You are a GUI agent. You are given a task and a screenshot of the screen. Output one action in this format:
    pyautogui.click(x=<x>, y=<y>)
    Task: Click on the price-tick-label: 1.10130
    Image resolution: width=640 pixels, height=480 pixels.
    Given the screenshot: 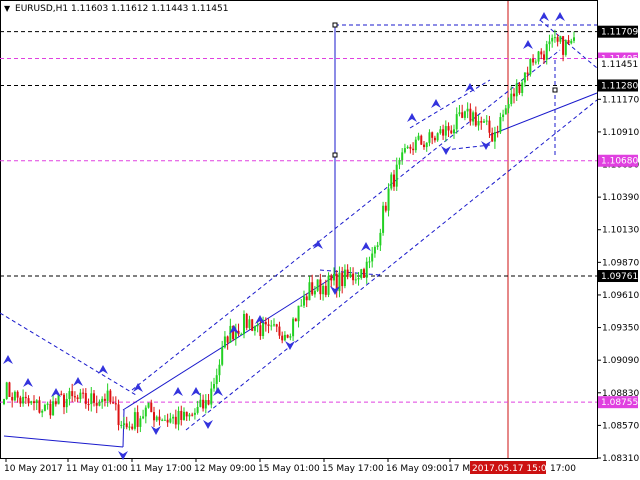 What is the action you would take?
    pyautogui.click(x=620, y=231)
    